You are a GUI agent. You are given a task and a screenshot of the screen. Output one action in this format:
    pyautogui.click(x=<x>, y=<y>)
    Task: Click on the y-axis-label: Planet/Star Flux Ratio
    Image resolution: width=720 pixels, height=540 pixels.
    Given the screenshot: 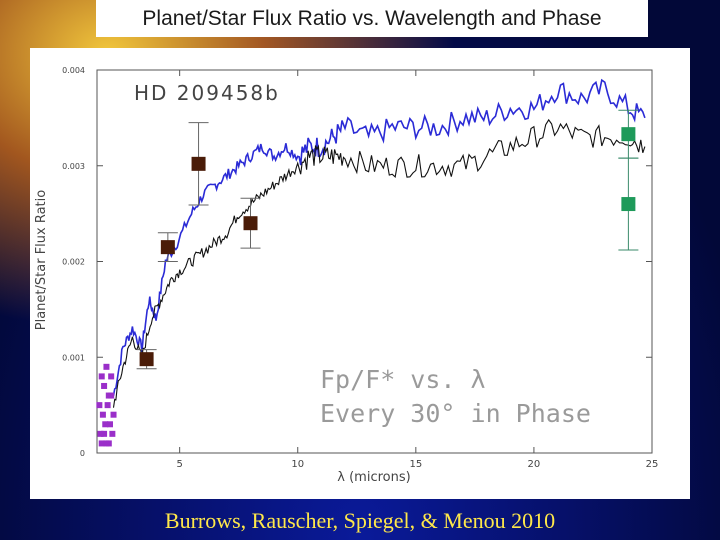 What is the action you would take?
    pyautogui.click(x=41, y=260)
    